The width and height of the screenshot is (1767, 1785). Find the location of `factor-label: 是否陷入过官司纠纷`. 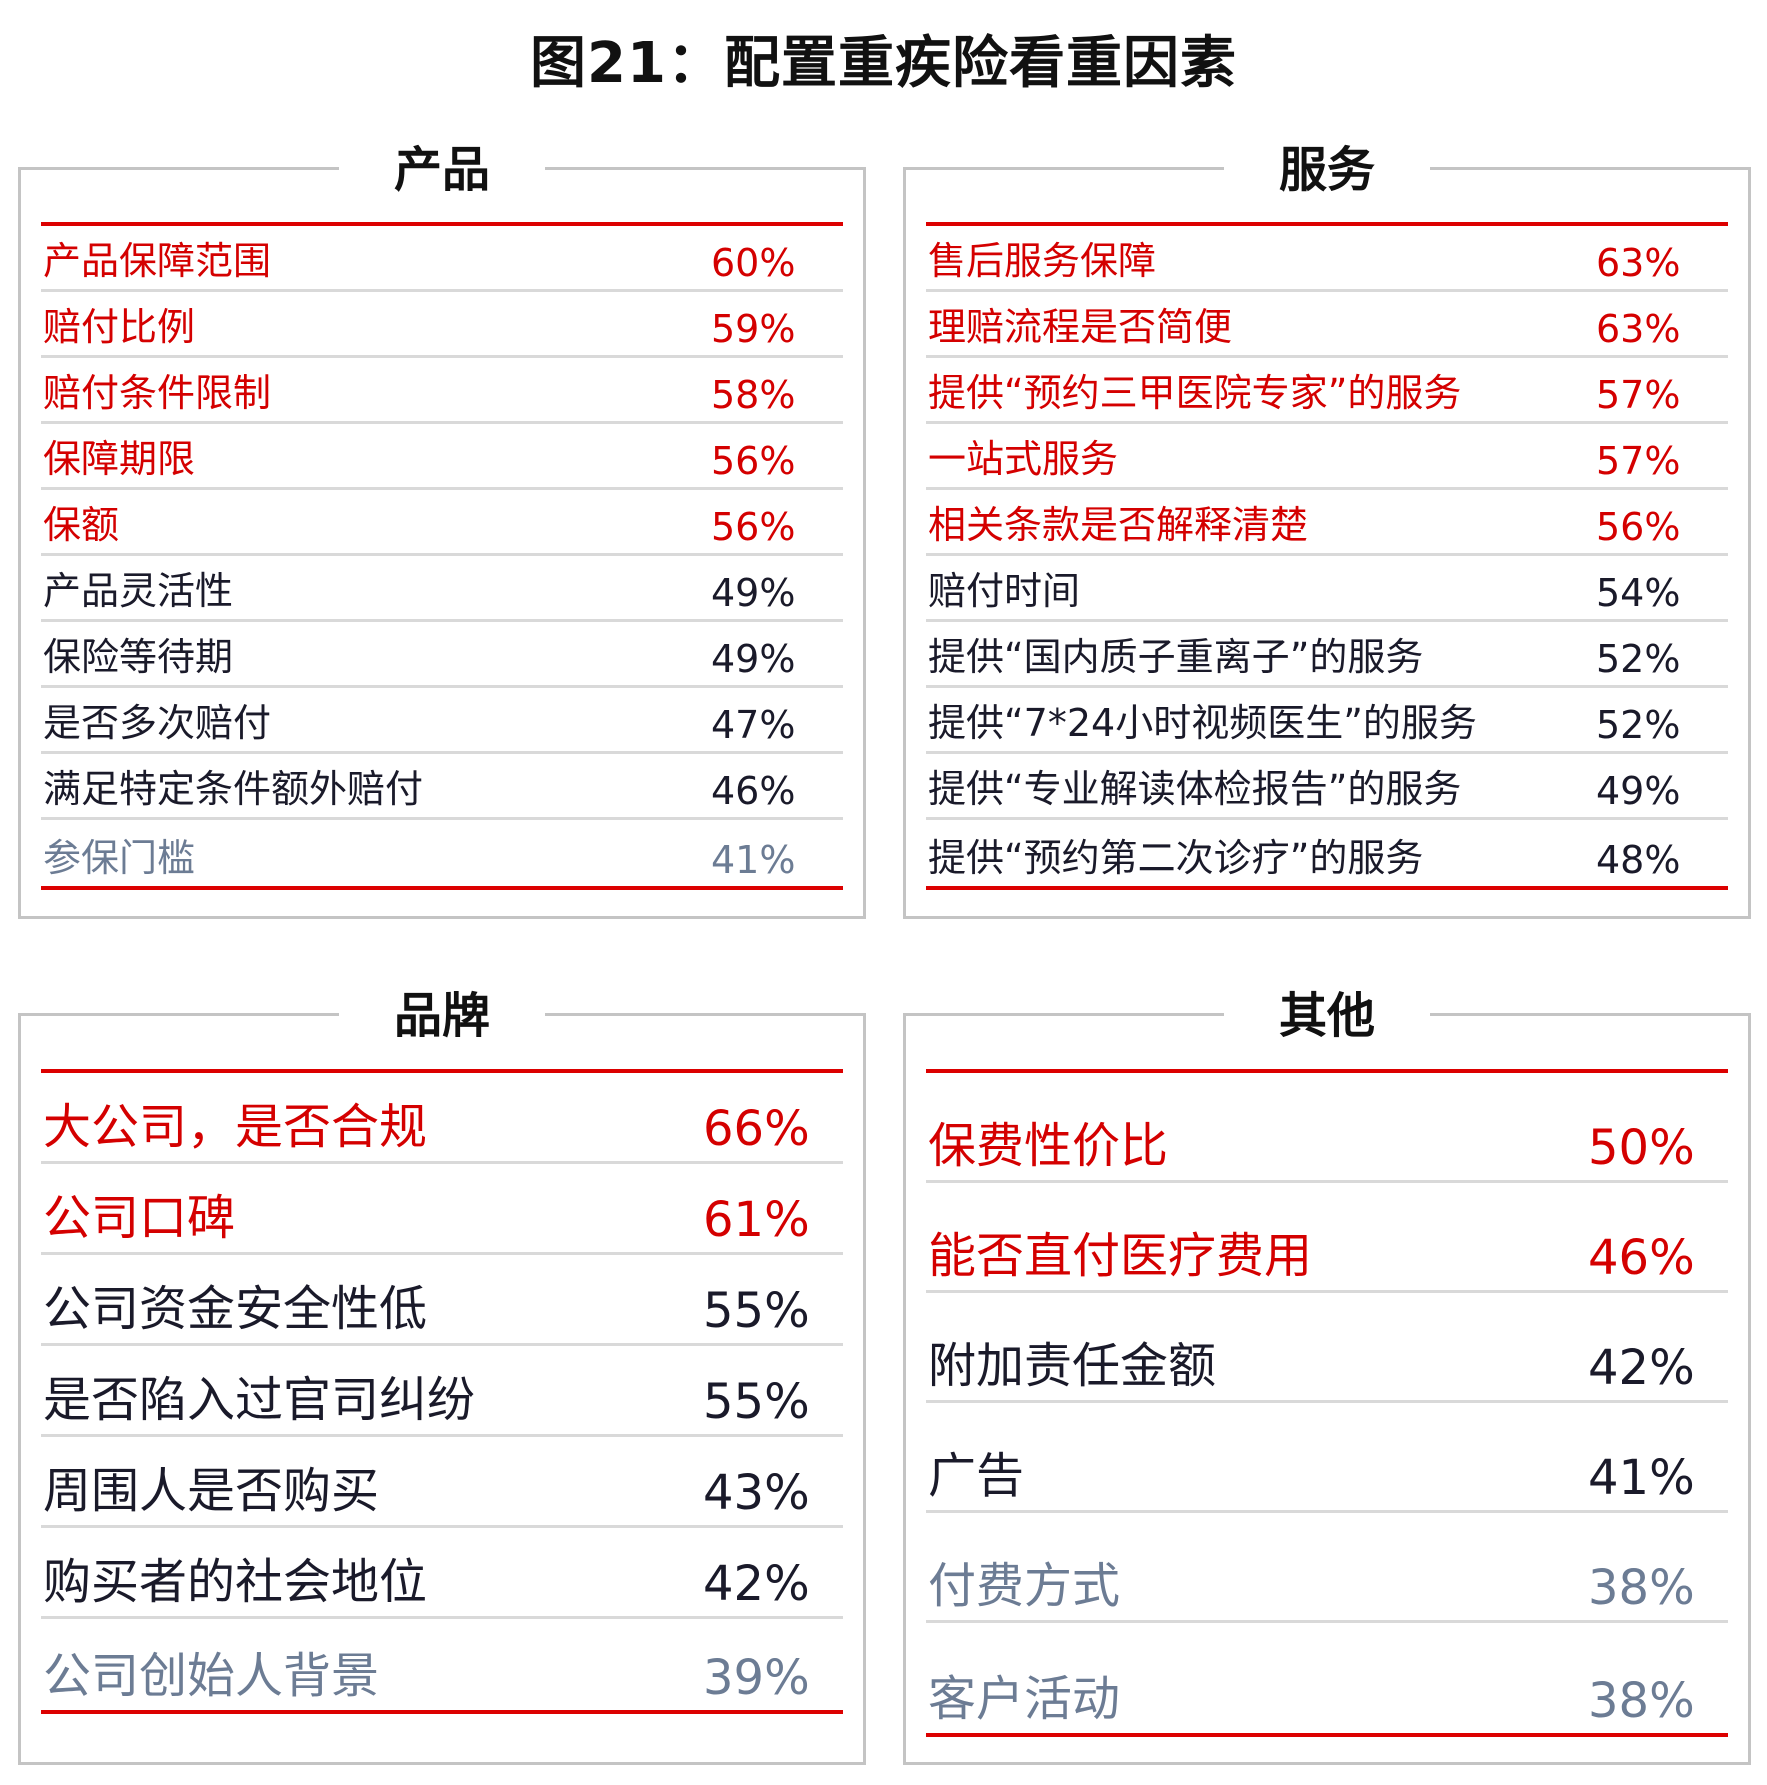

factor-label: 是否陷入过官司纠纷 is located at coordinates (259, 1400).